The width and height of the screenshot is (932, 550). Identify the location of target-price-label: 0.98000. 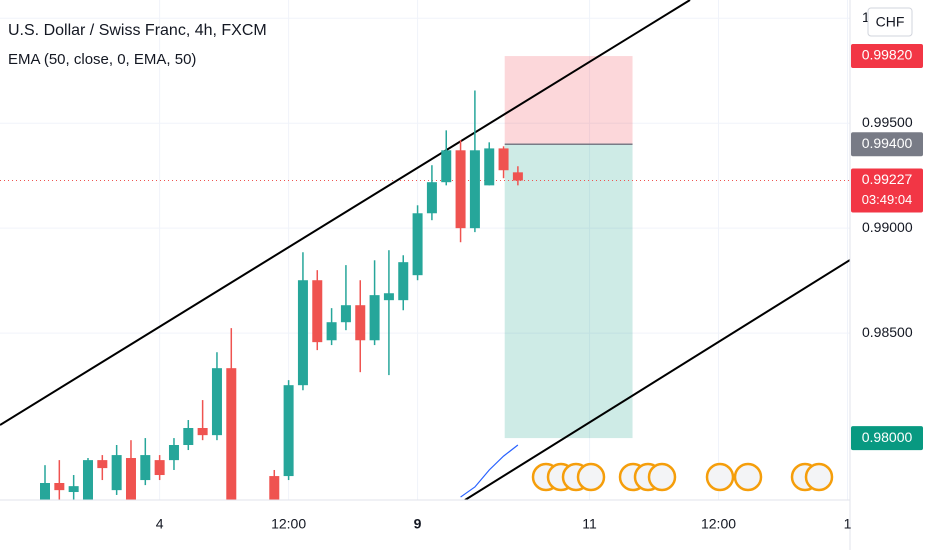
(887, 437).